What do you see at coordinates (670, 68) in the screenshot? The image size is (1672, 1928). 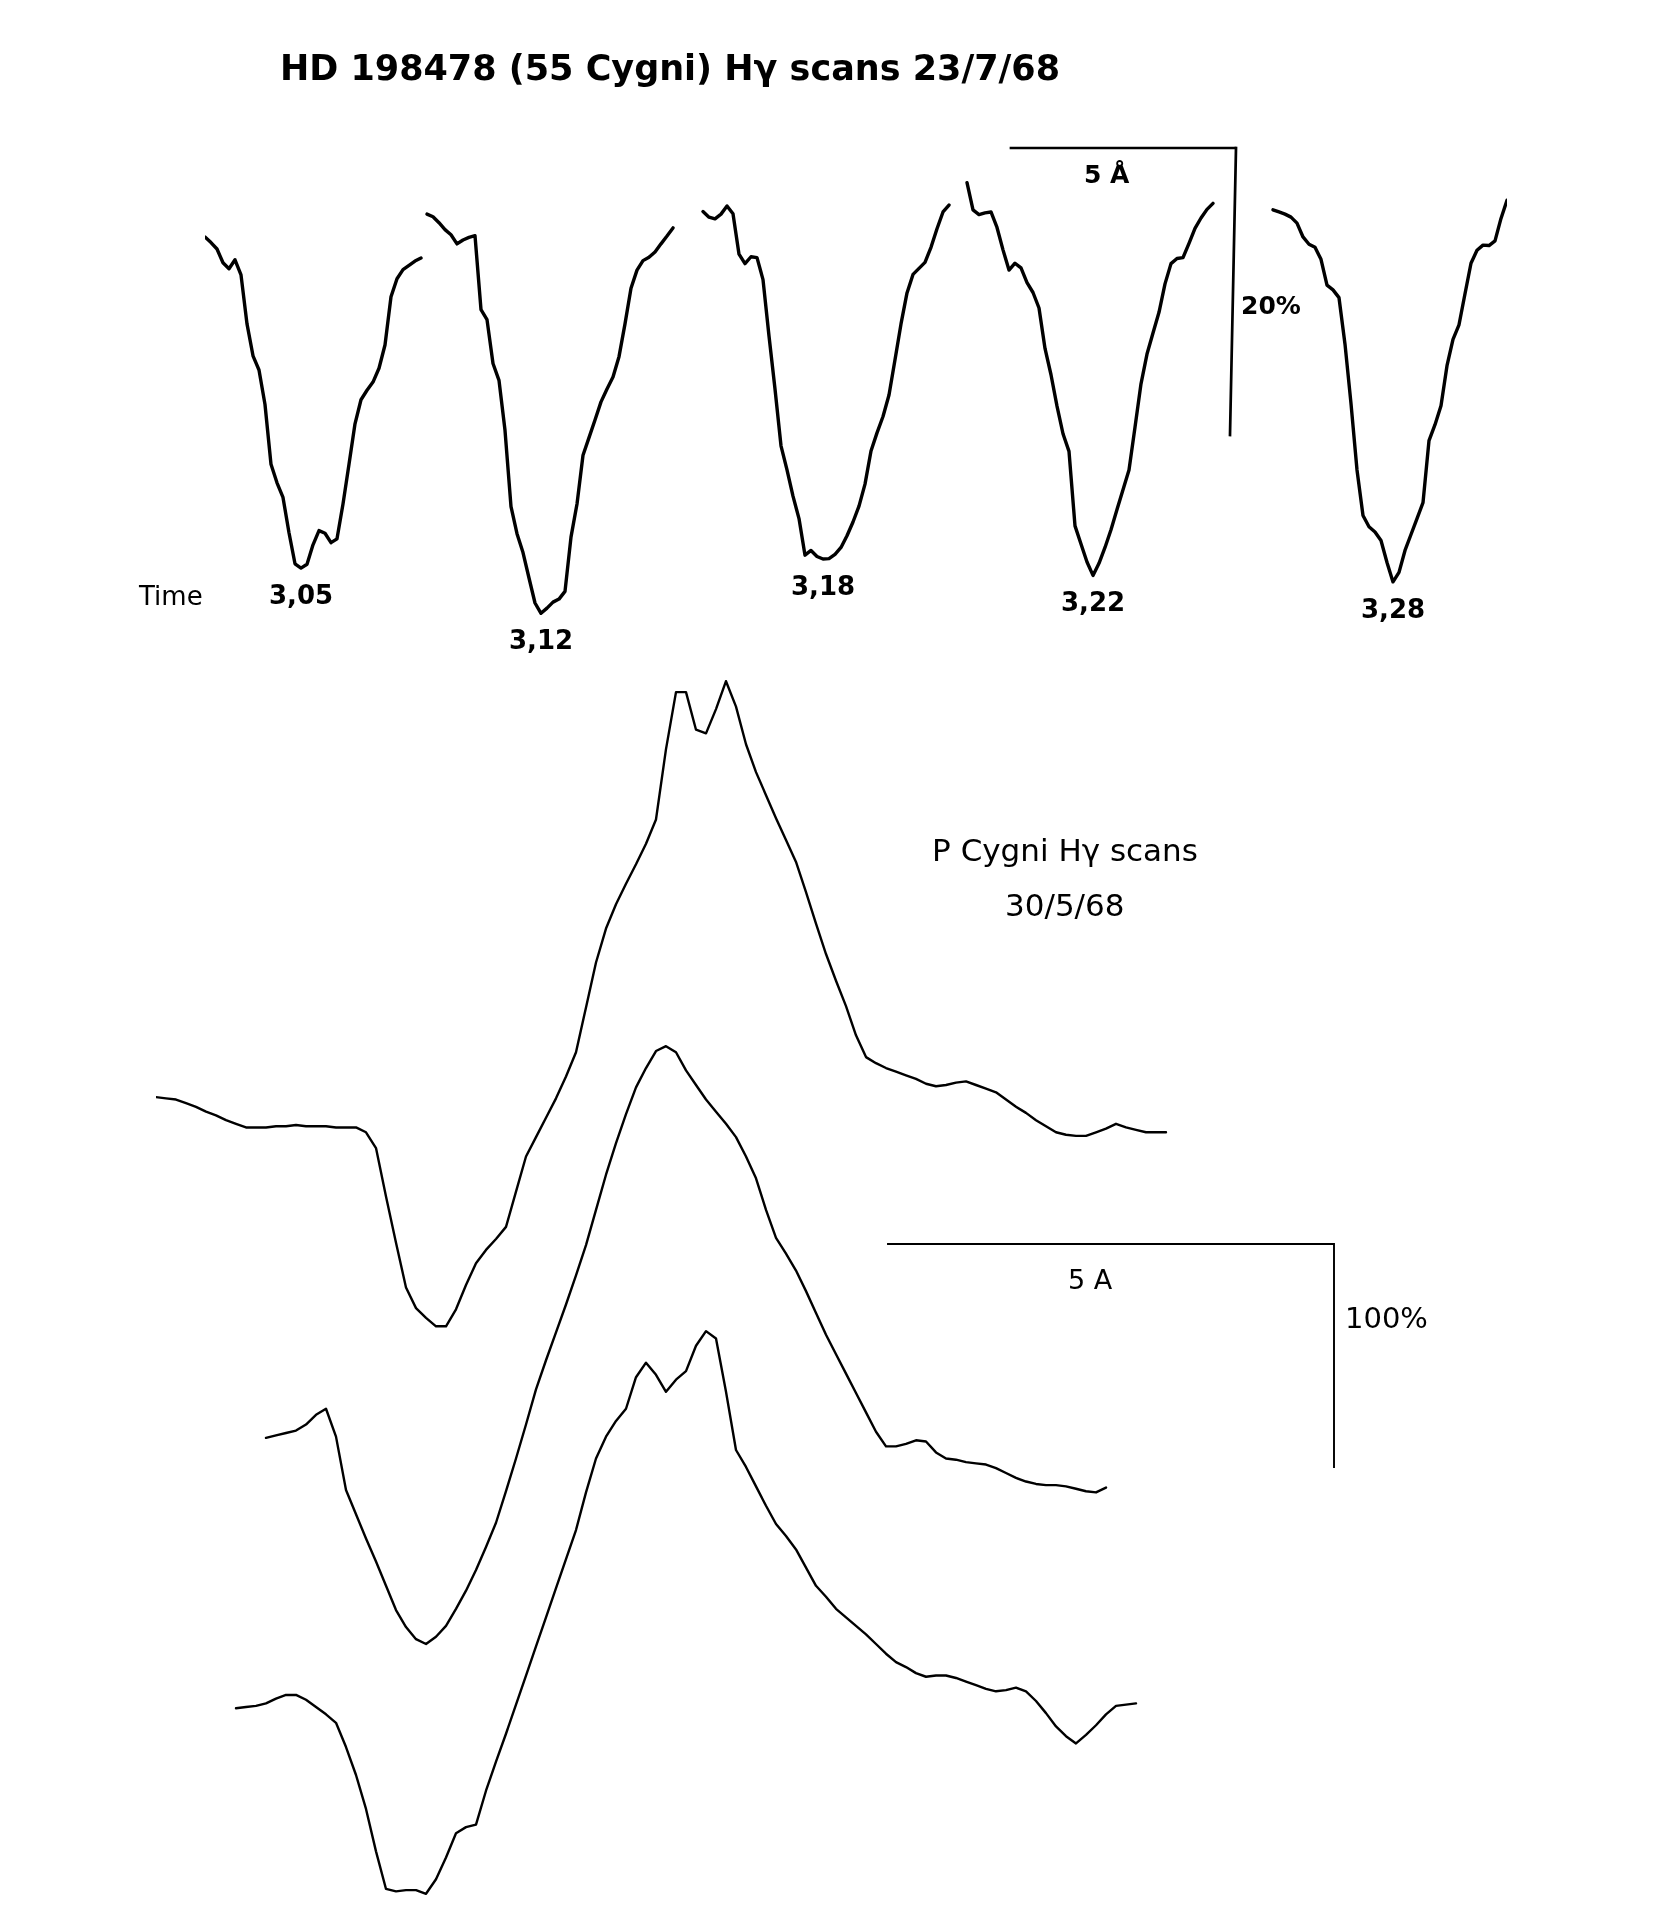 I see `chart-title: HD 198478 (55 Cygni) Hγ scans 23/7/68` at bounding box center [670, 68].